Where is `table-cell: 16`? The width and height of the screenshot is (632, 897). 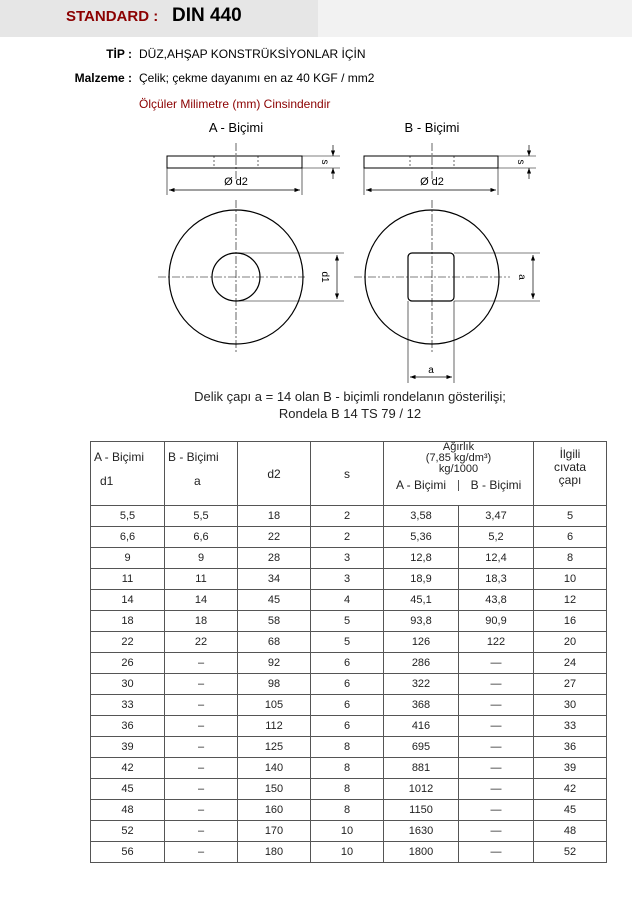 table-cell: 16 is located at coordinates (570, 621).